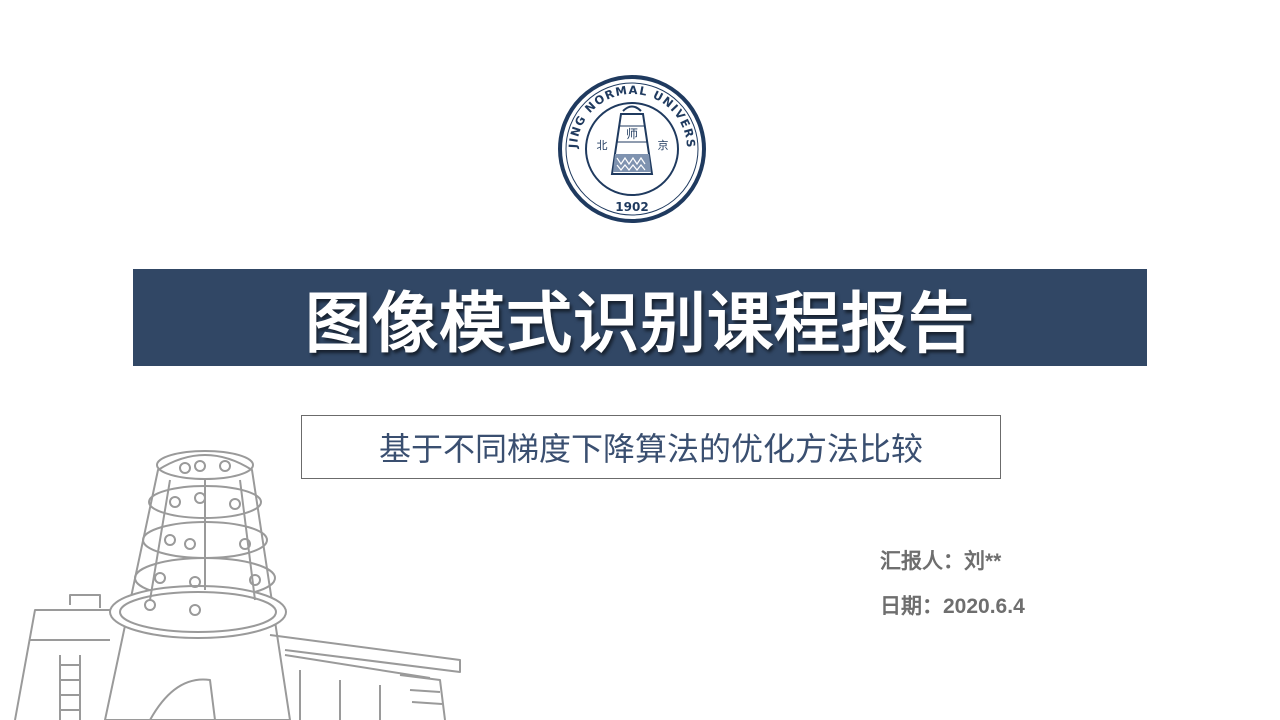  Describe the element at coordinates (631, 207) in the screenshot. I see `seal-year: 1902` at that location.